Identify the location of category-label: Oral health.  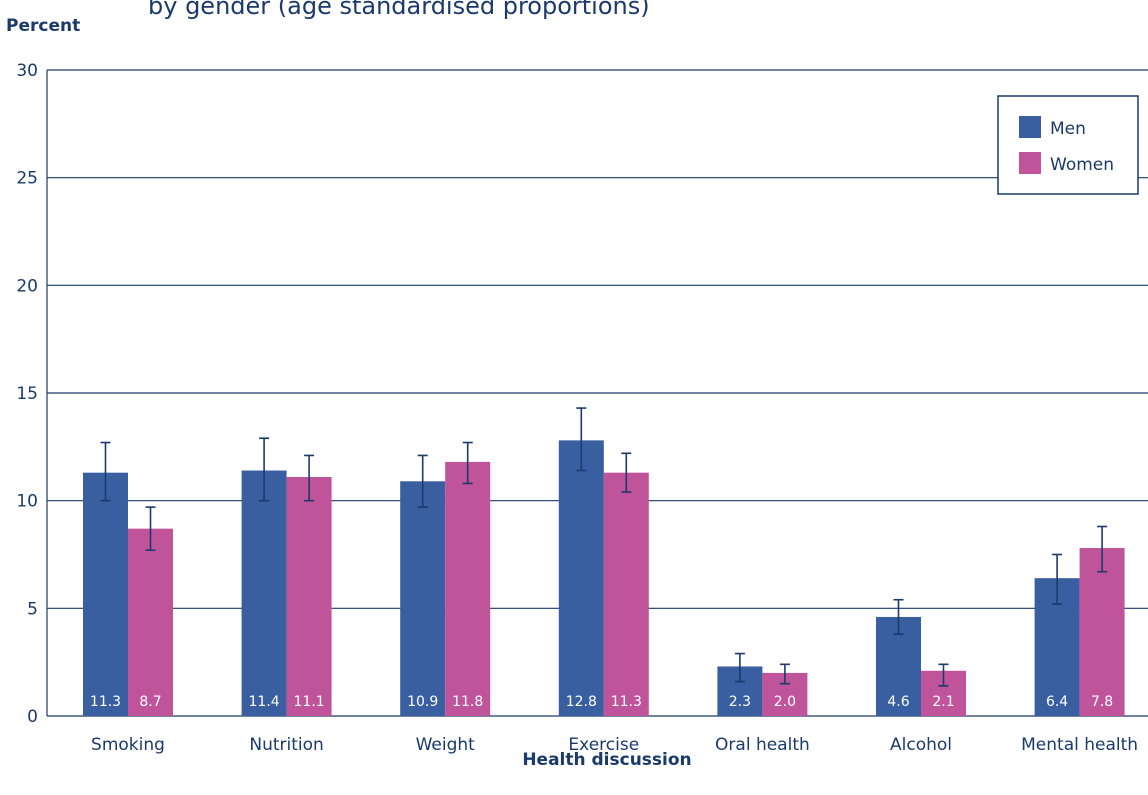
(762, 745).